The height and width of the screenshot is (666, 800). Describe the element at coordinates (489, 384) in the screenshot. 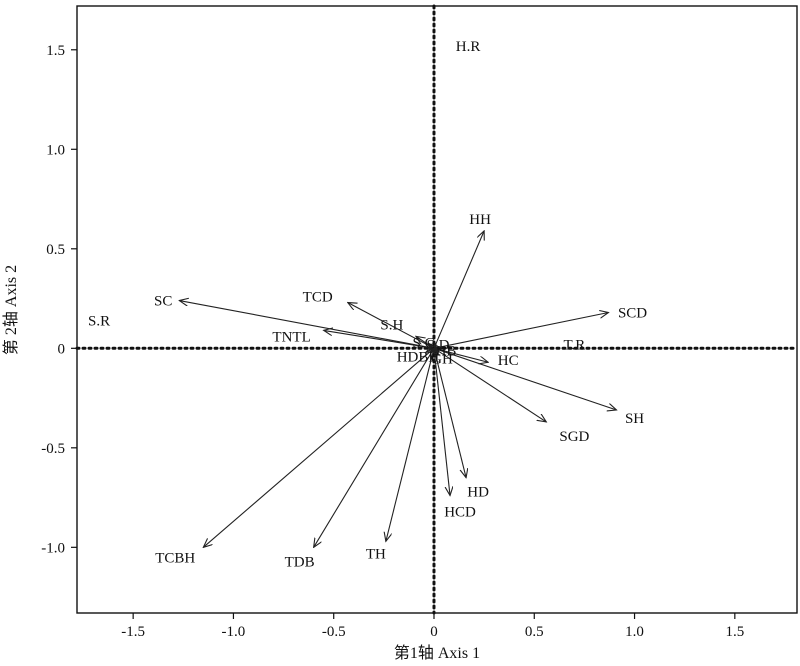

I see `vector-arrow-sgd` at that location.